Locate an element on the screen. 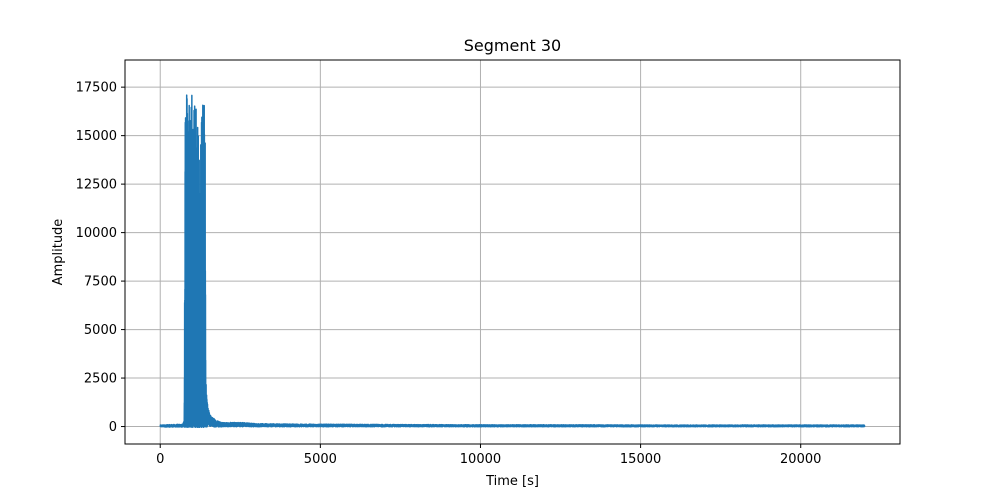 Image resolution: width=1000 pixels, height=500 pixels. y-tick-label: 10000 is located at coordinates (96, 233).